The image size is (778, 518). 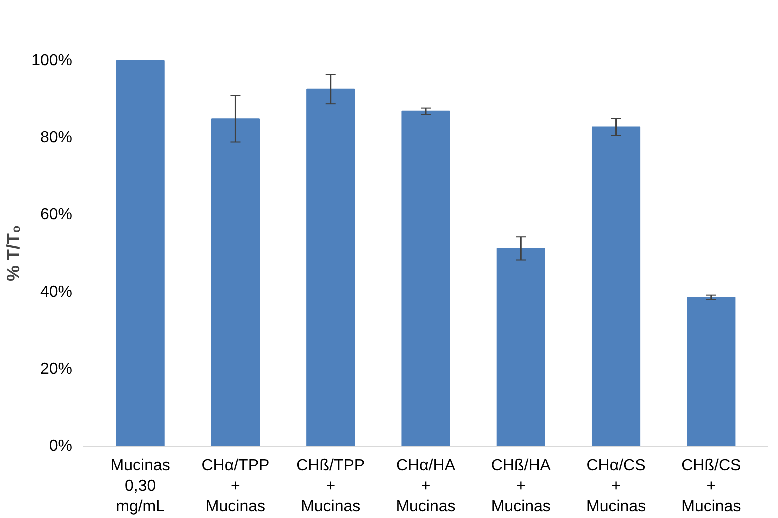 I want to click on y-tick-label: 80%, so click(x=56, y=138).